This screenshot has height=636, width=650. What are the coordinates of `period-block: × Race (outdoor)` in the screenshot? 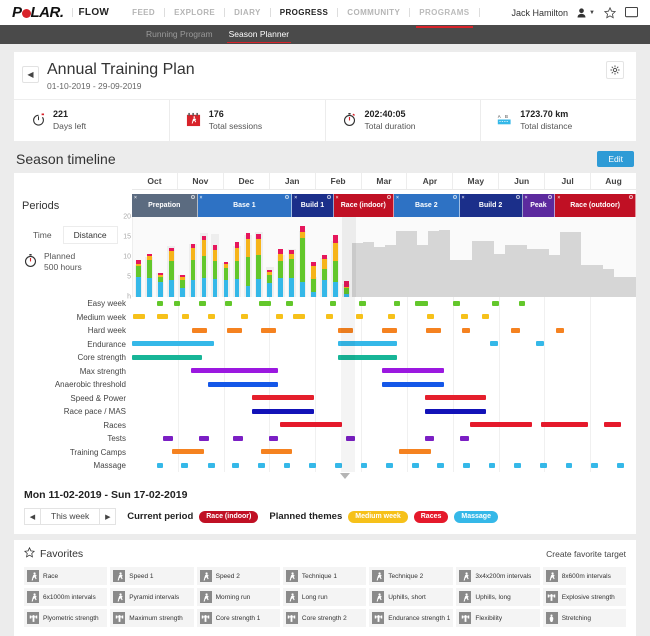 It's located at (595, 205).